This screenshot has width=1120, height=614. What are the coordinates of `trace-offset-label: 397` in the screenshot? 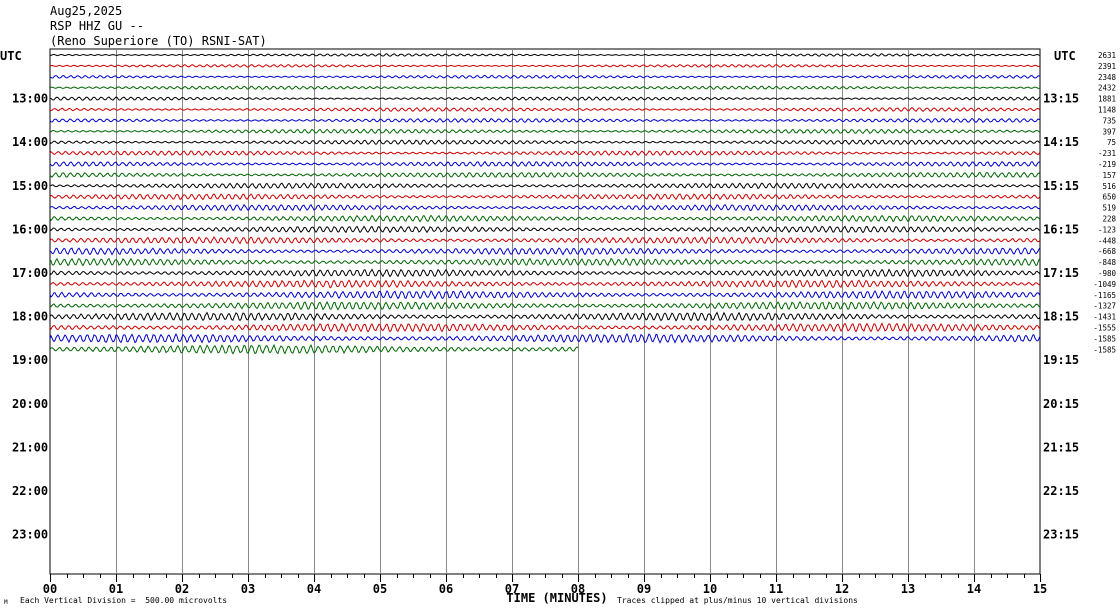 It's located at (1109, 131).